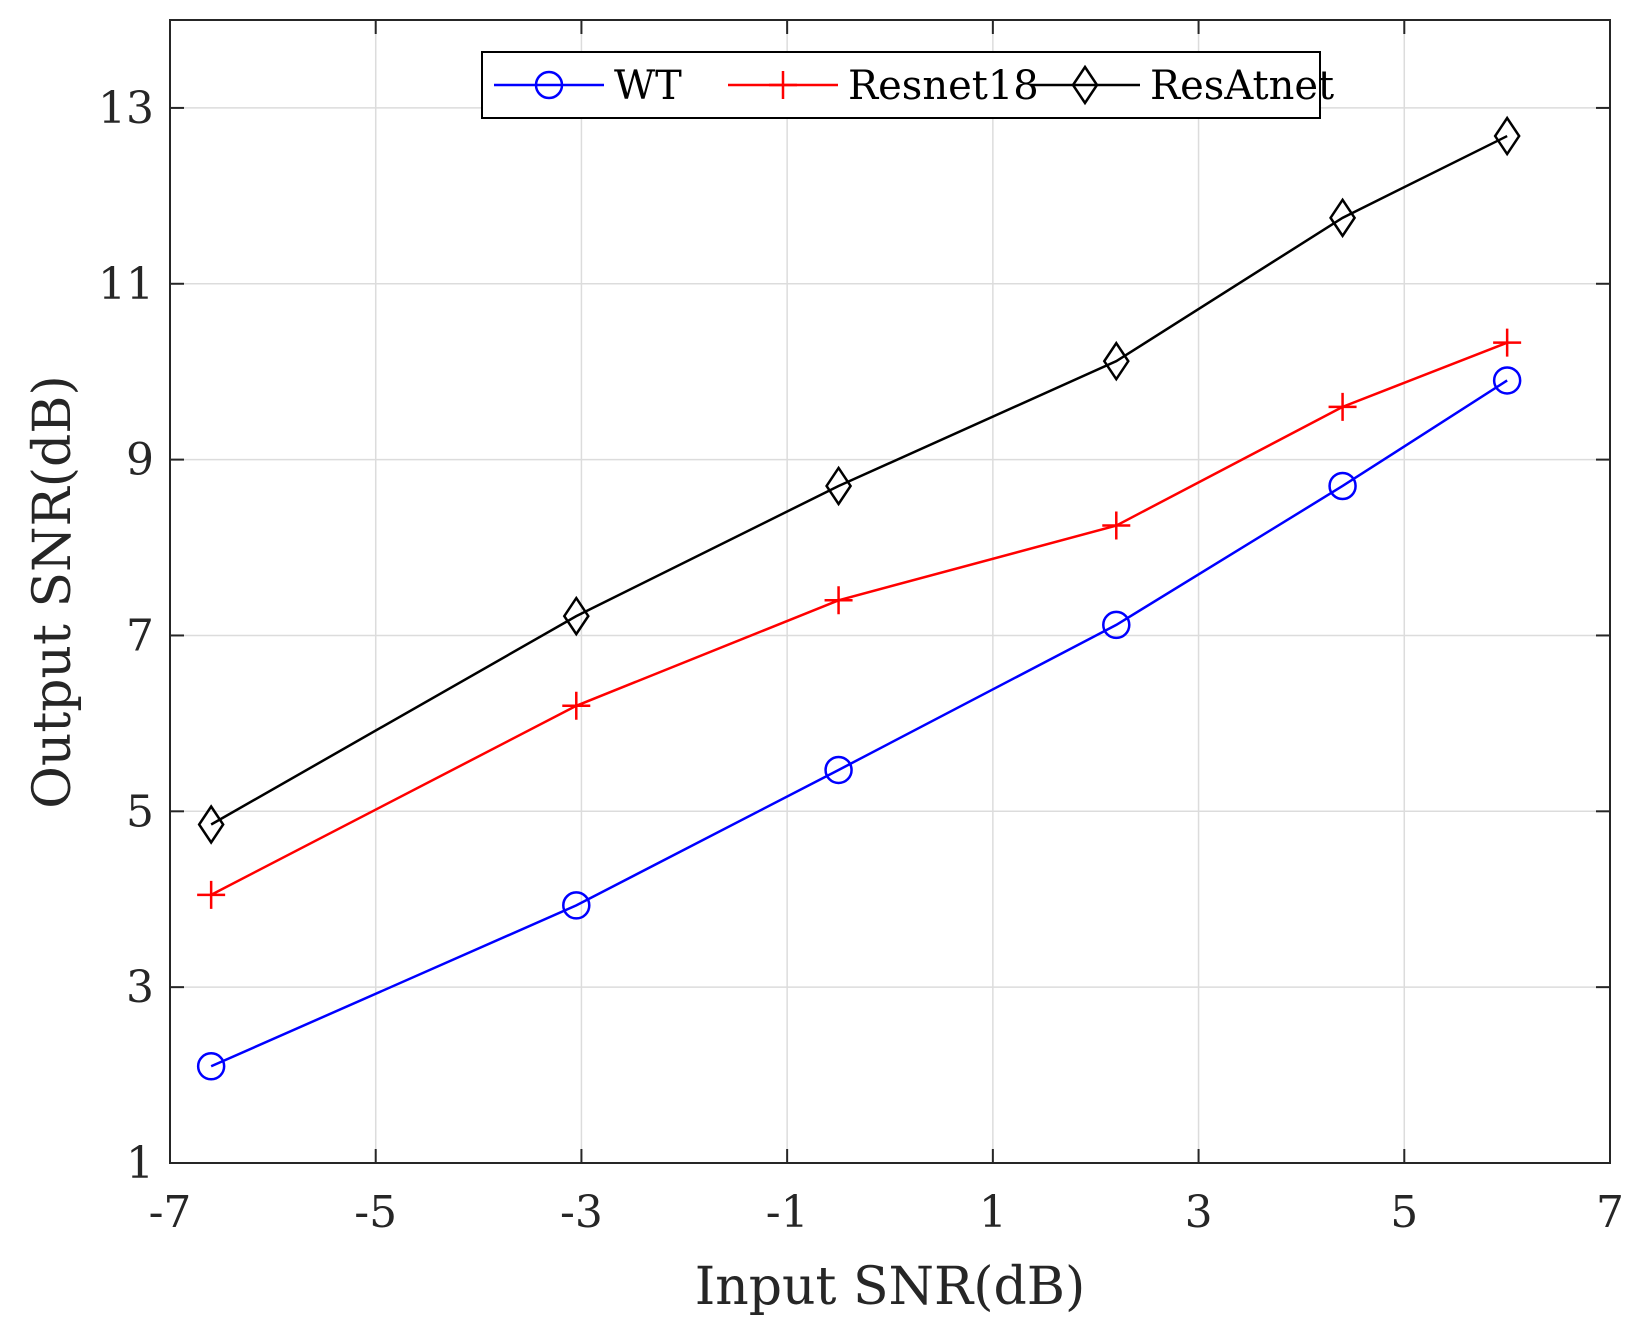  What do you see at coordinates (993, 1212) in the screenshot?
I see `x-tick-label: 1` at bounding box center [993, 1212].